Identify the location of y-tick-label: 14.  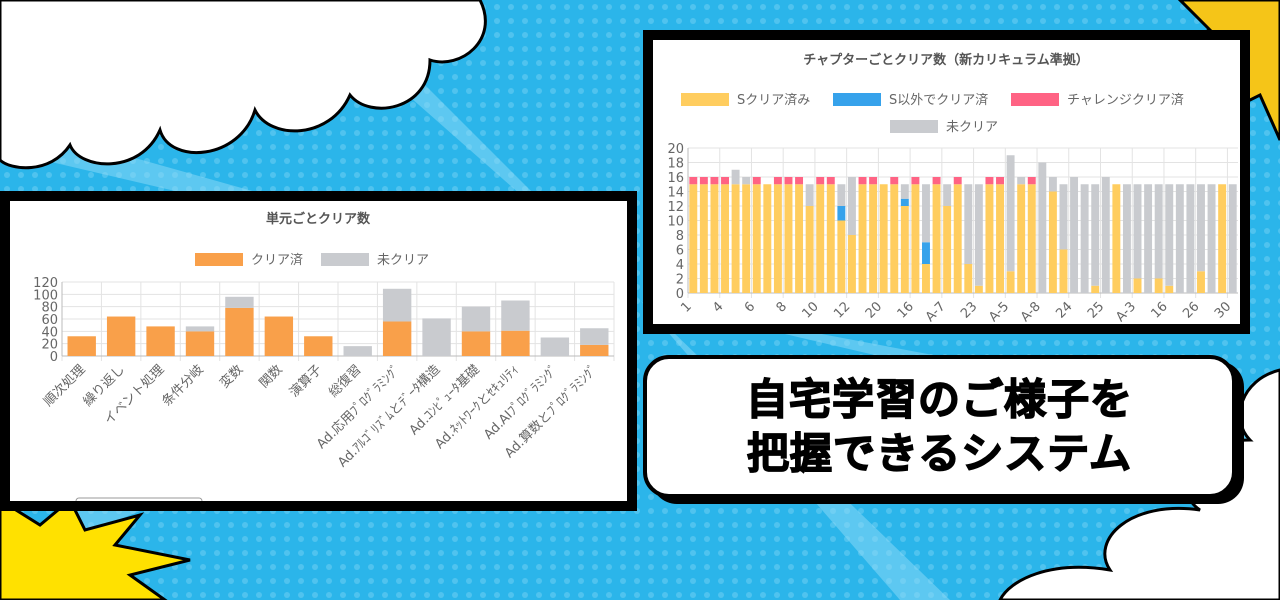
(675, 193).